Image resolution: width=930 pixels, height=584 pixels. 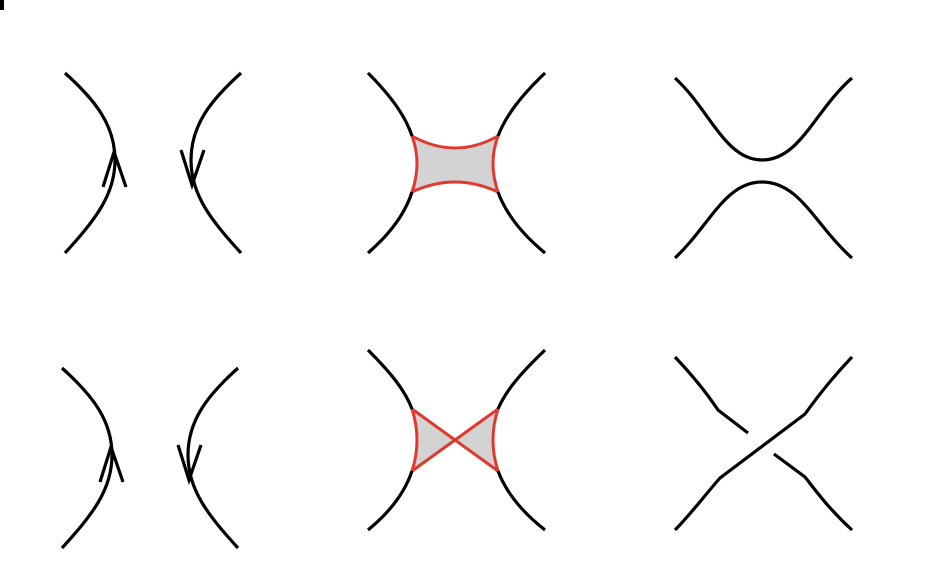 I want to click on crossing-bottom, so click(x=763, y=443).